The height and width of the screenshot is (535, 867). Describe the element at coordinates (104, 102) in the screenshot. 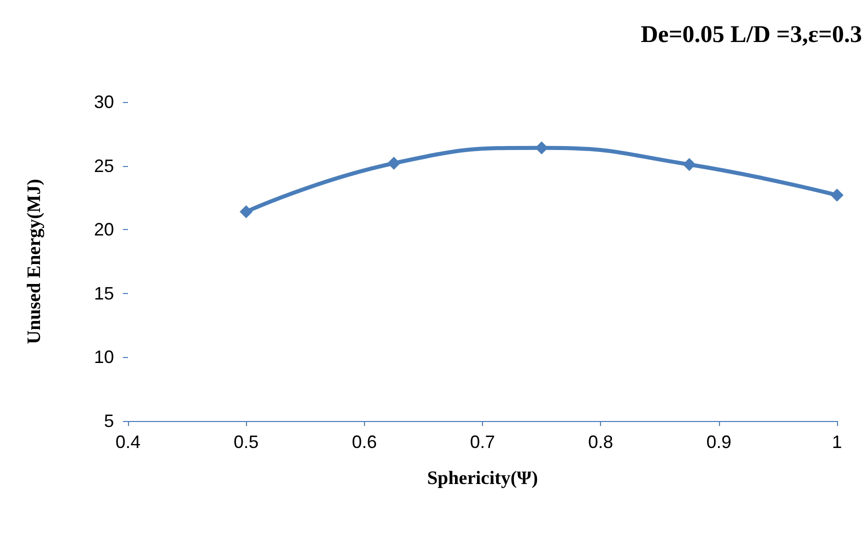

I see `y-tick-label: 30` at that location.